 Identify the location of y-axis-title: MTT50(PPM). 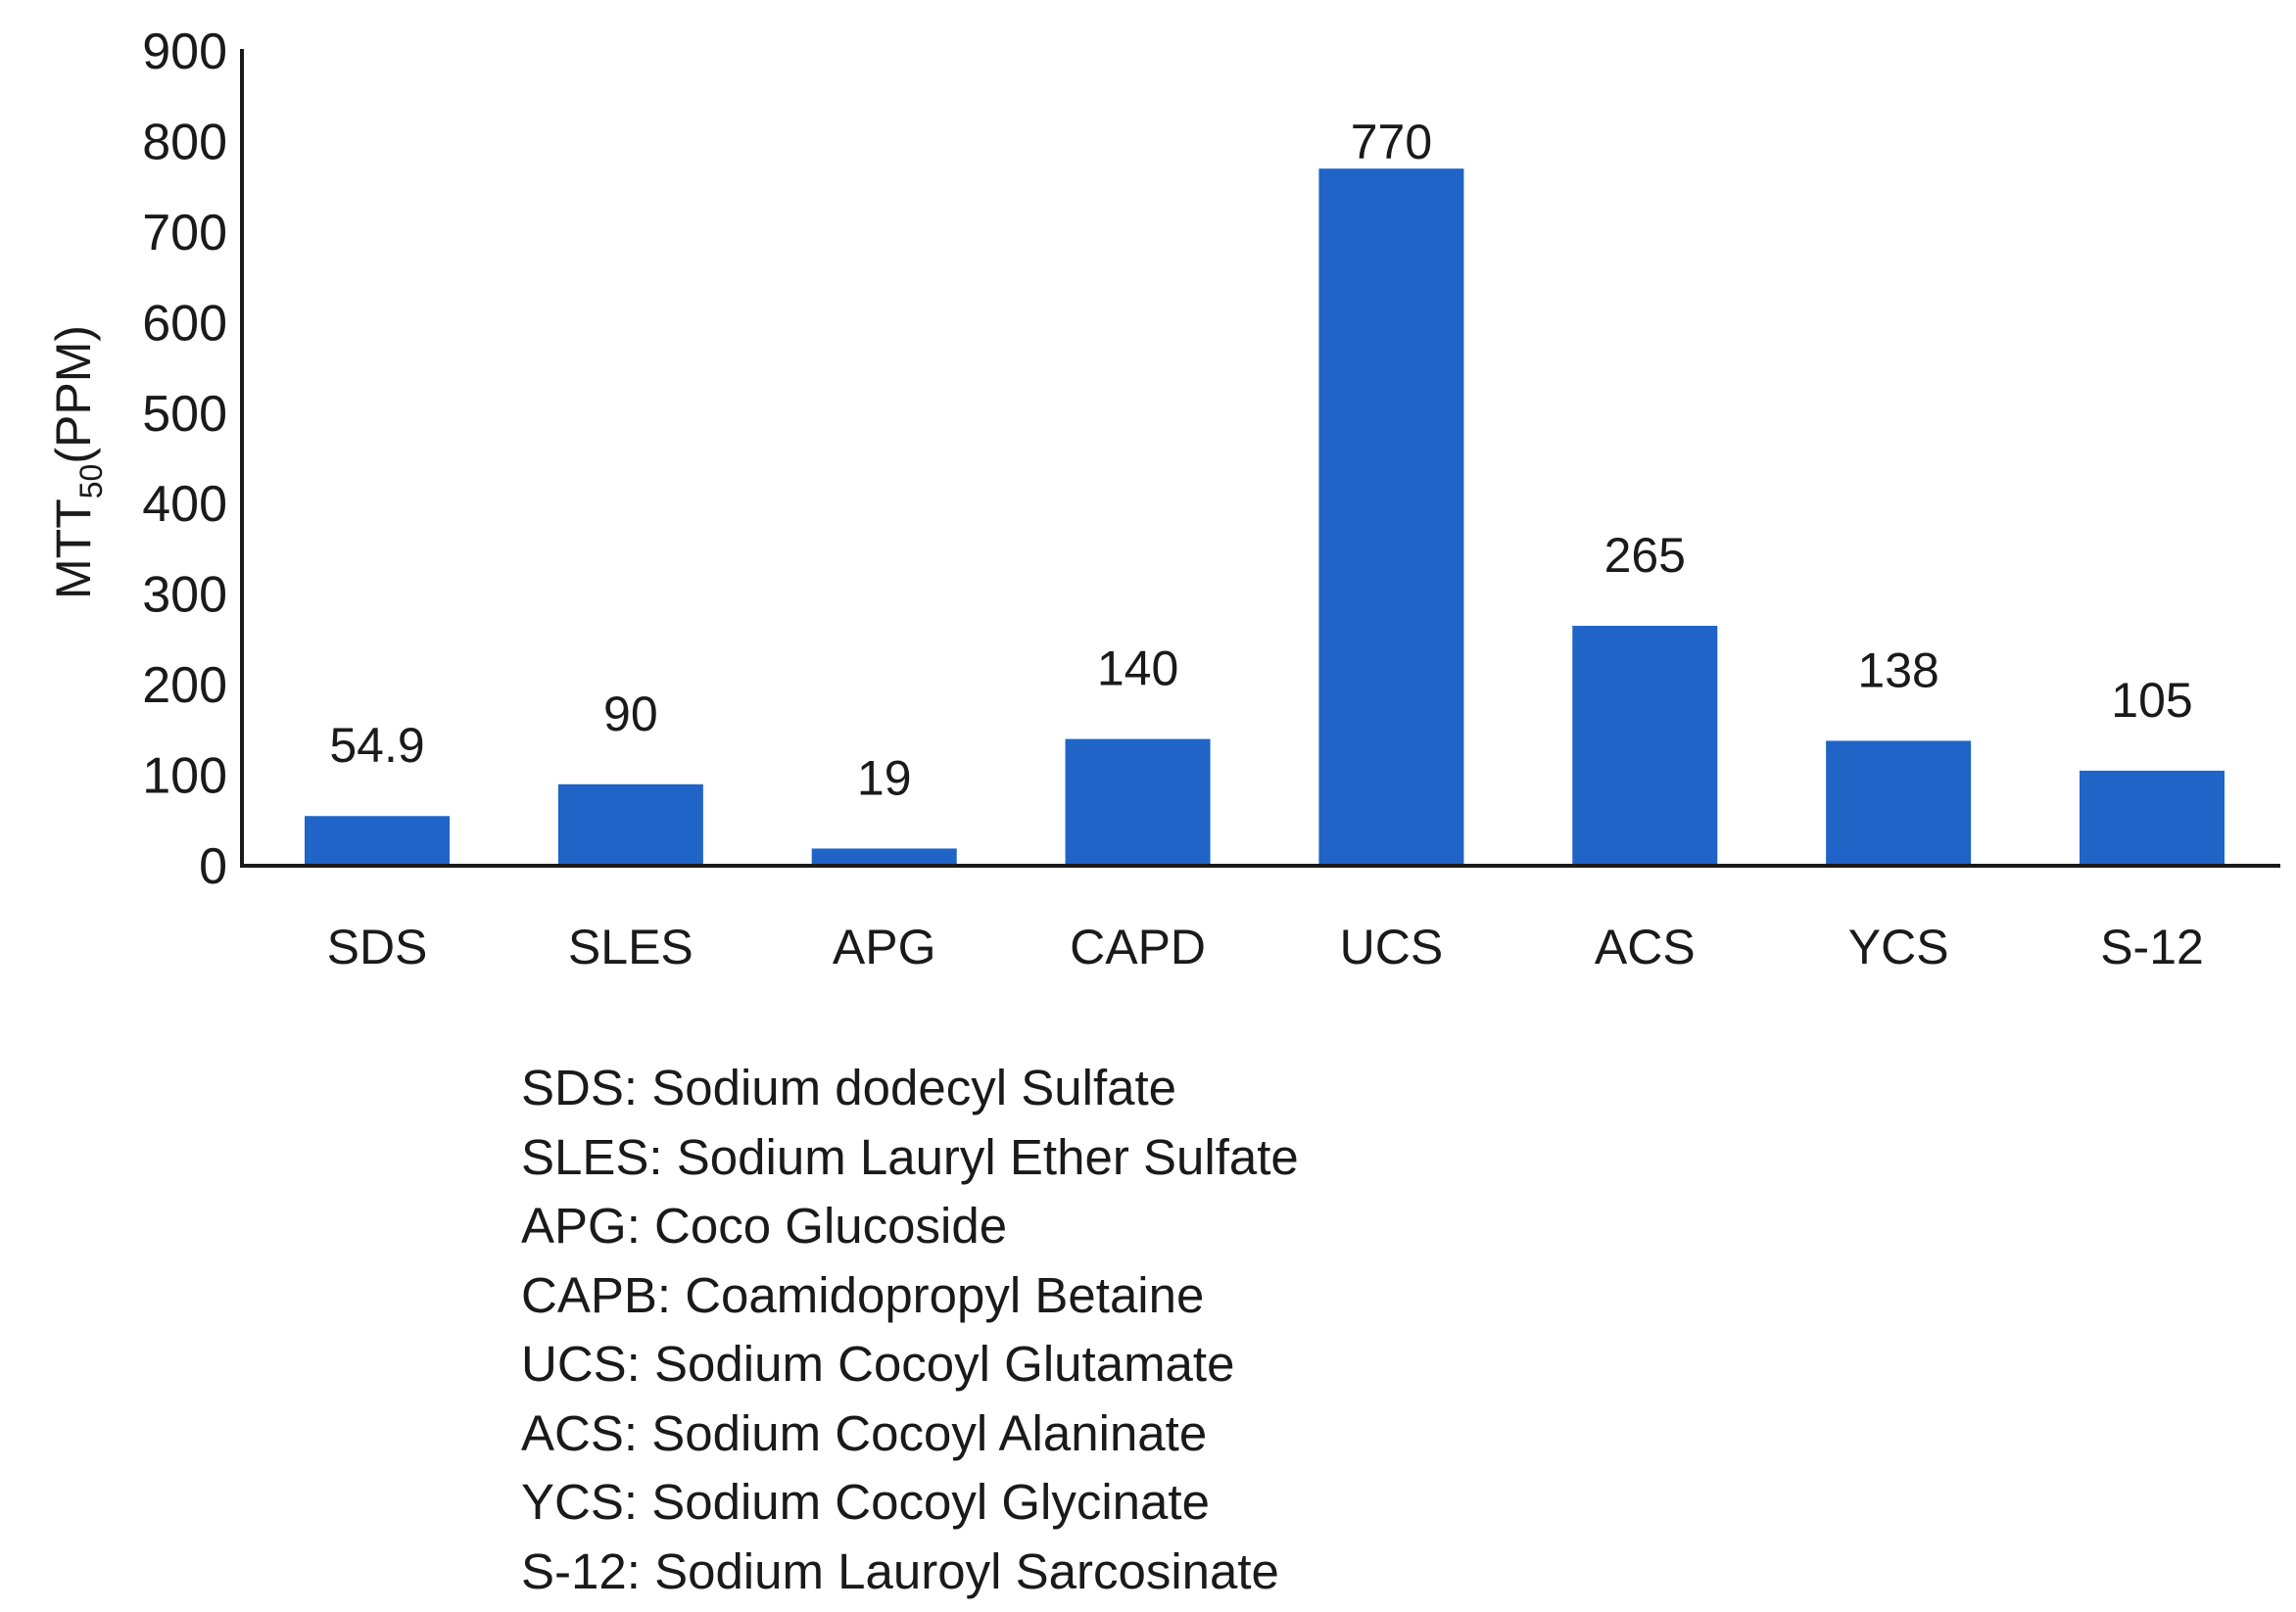
(78, 462).